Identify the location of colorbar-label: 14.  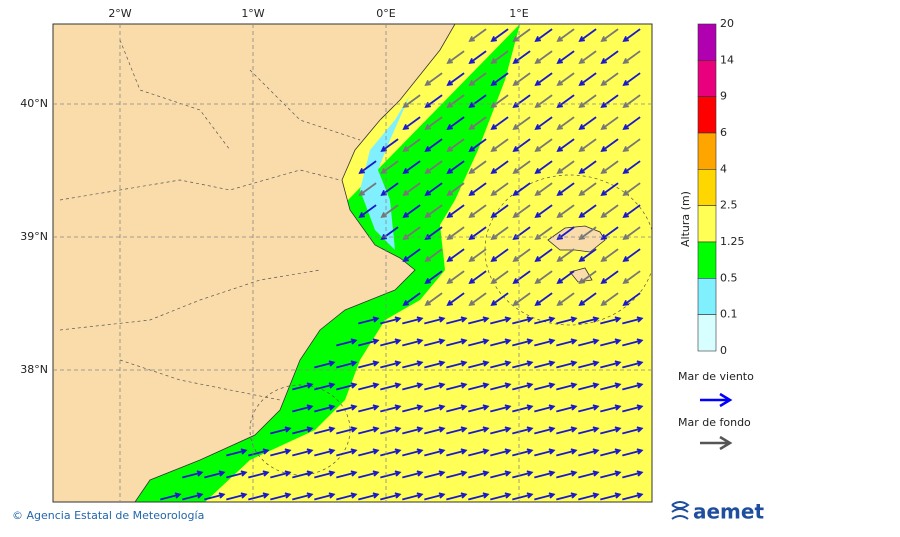
(727, 59).